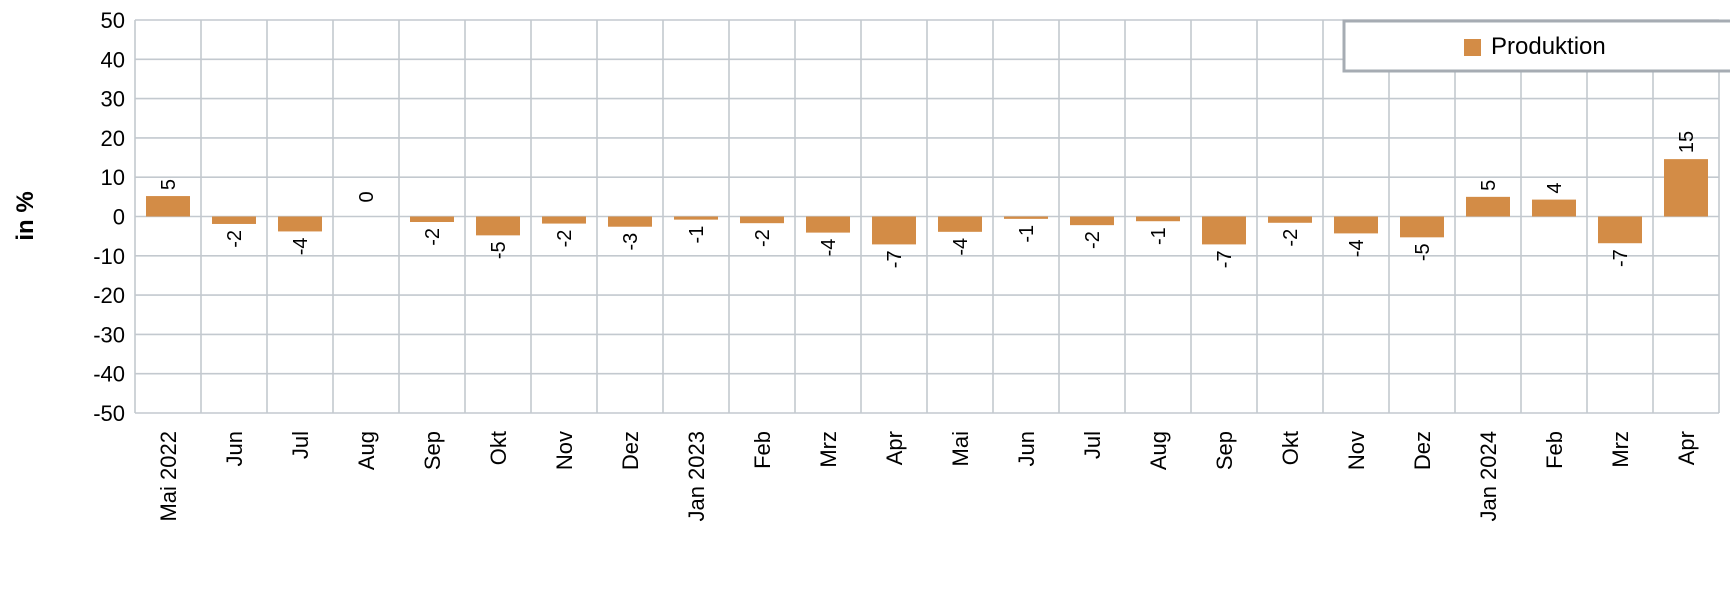 This screenshot has width=1730, height=598. I want to click on bars, so click(927, 202).